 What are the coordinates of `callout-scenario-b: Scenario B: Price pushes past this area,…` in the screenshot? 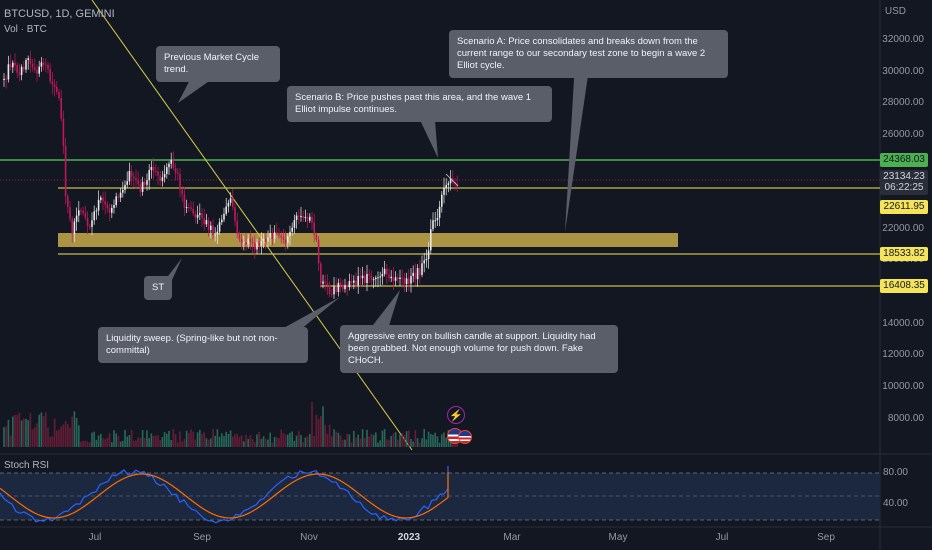 It's located at (419, 104).